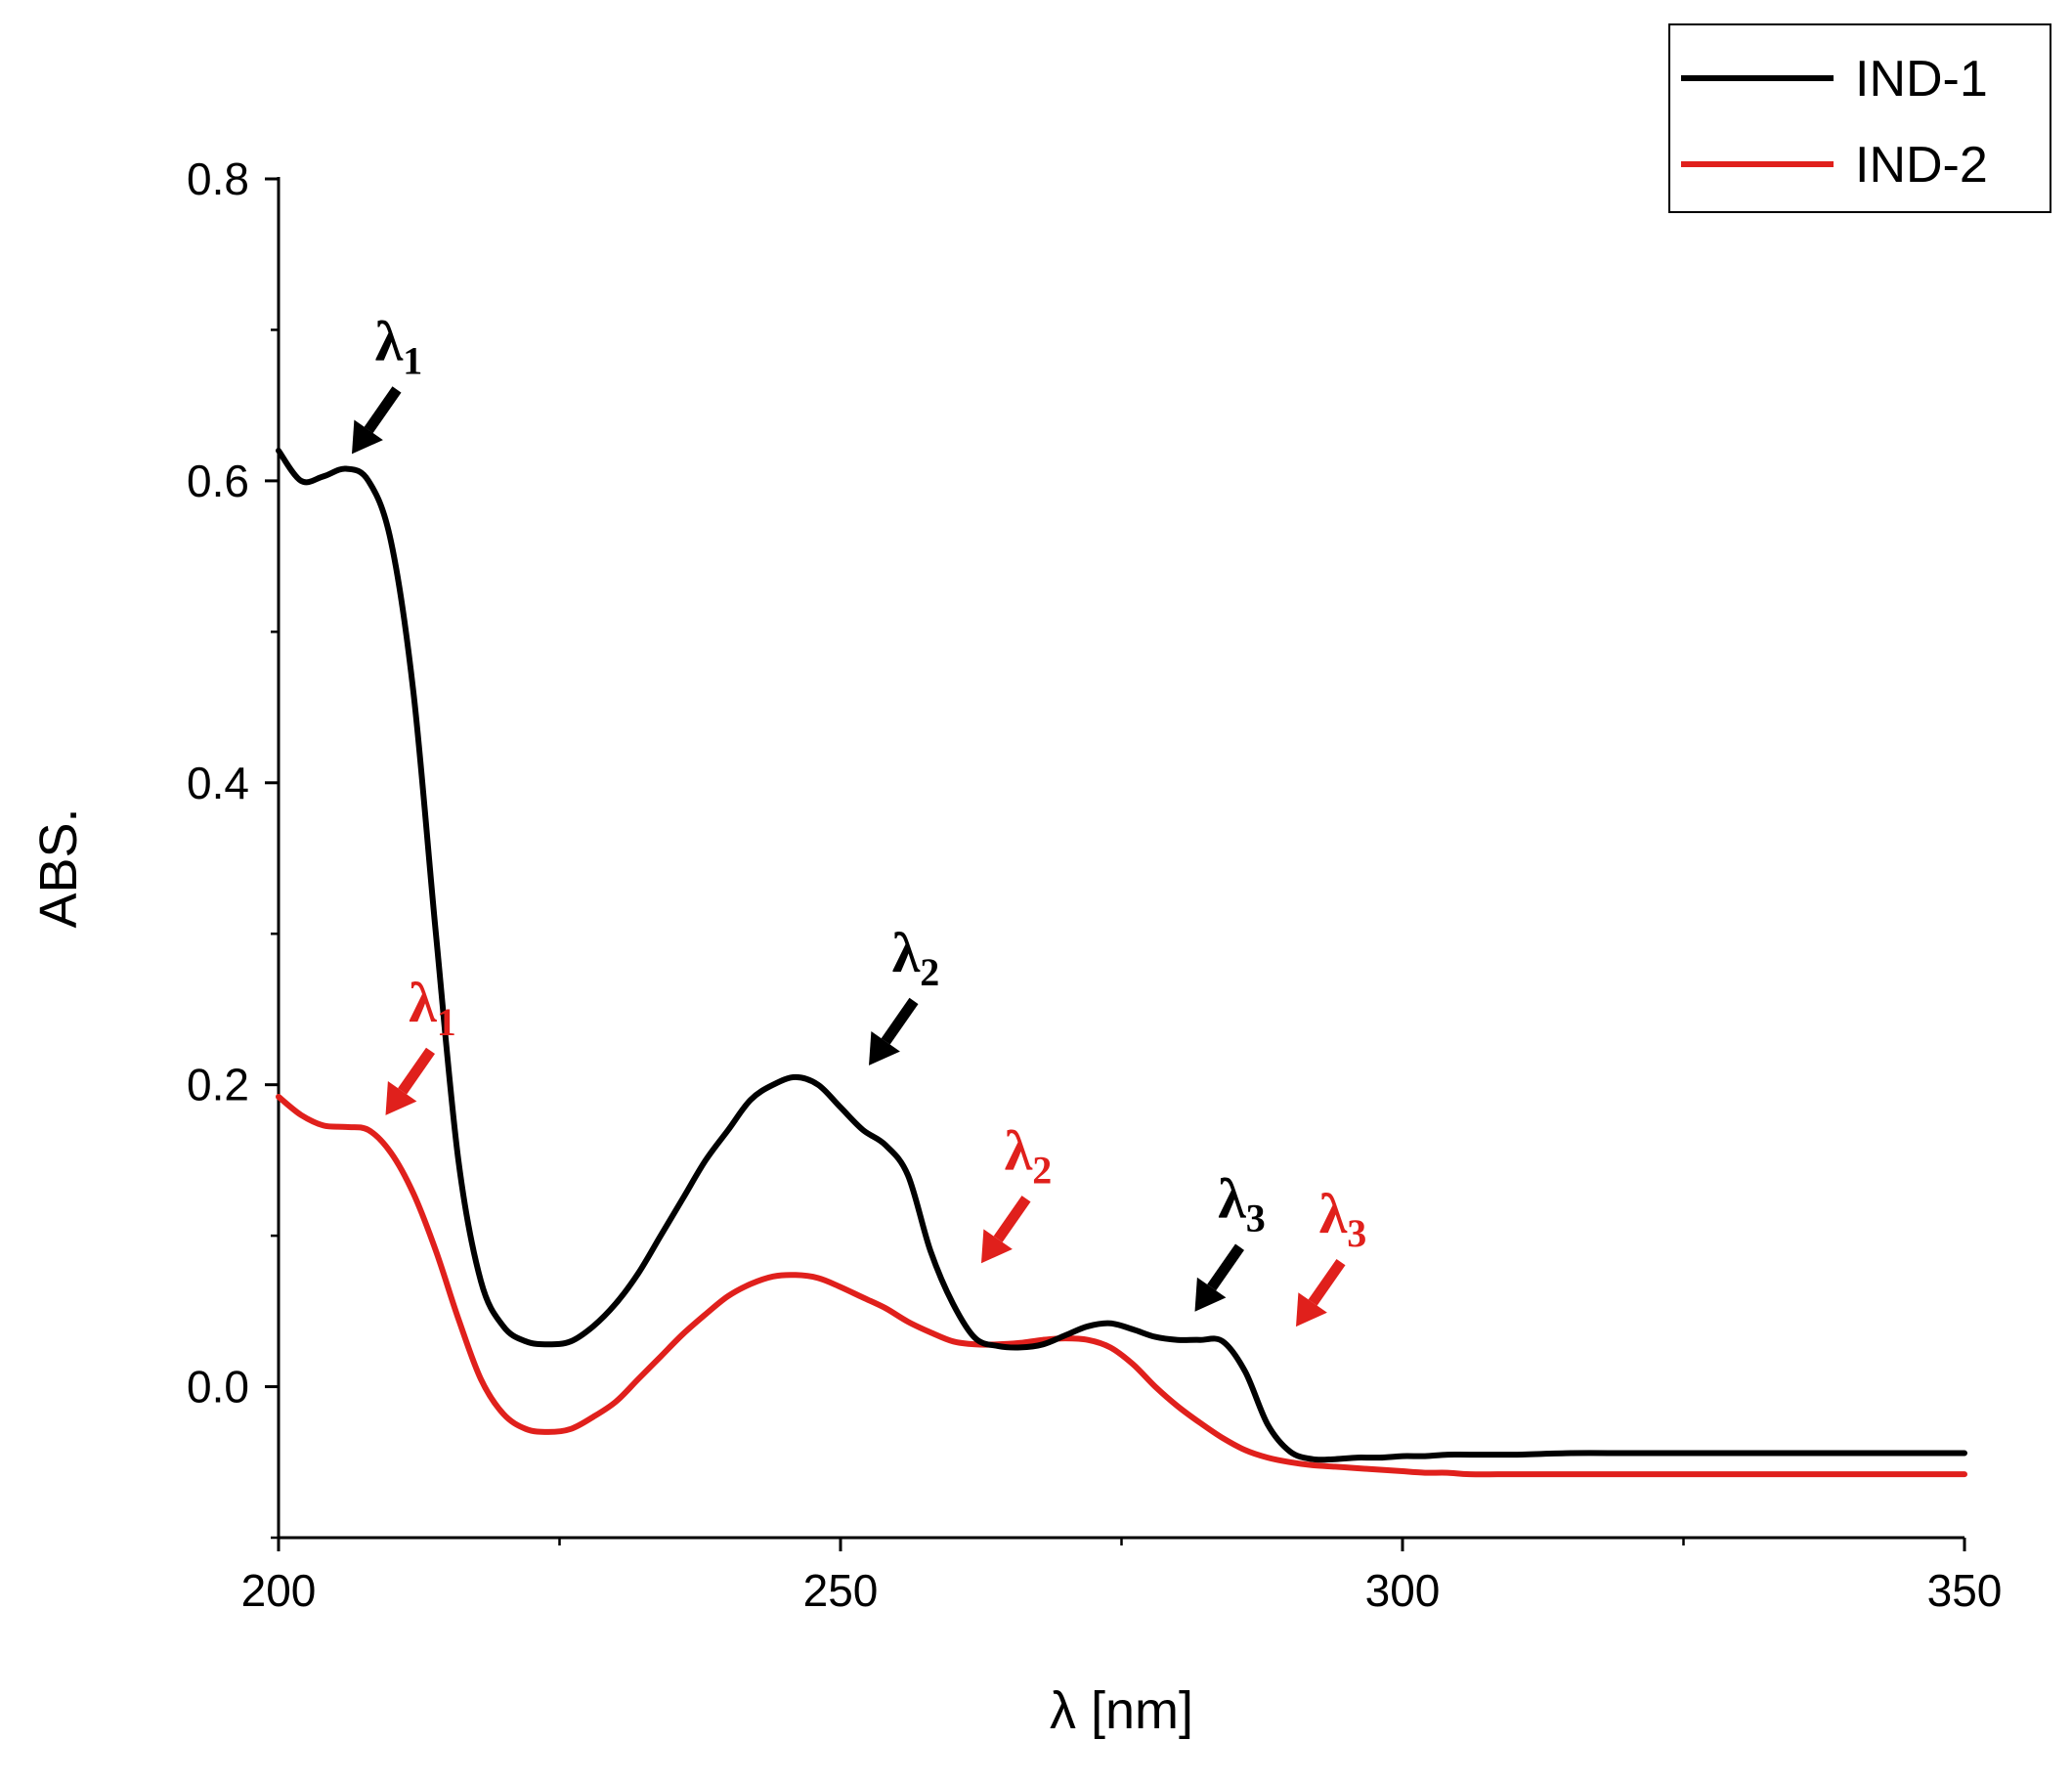 The image size is (2072, 1784). What do you see at coordinates (841, 1590) in the screenshot?
I see `x-tick-label: 250` at bounding box center [841, 1590].